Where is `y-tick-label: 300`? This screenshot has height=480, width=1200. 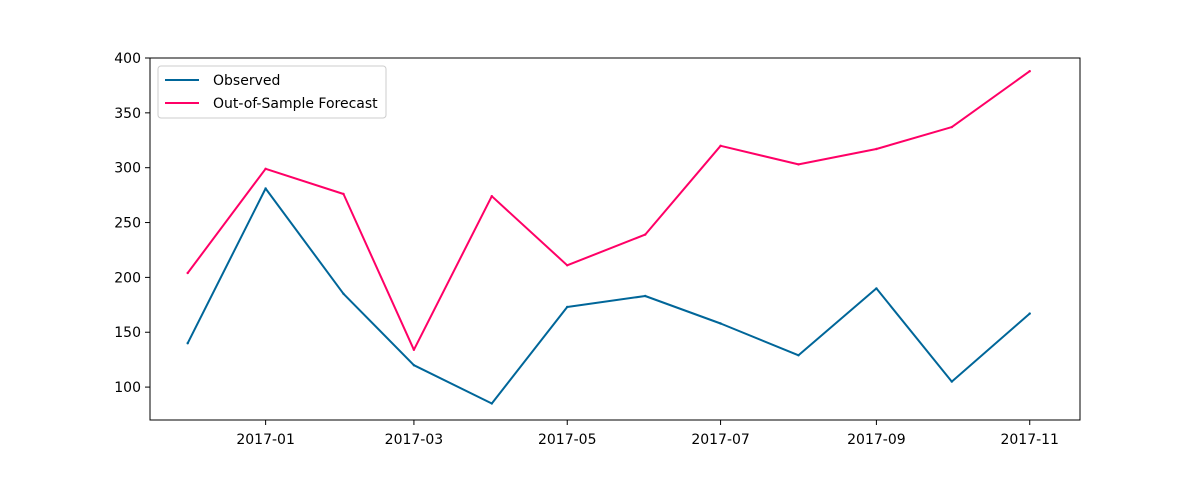
y-tick-label: 300 is located at coordinates (127, 169).